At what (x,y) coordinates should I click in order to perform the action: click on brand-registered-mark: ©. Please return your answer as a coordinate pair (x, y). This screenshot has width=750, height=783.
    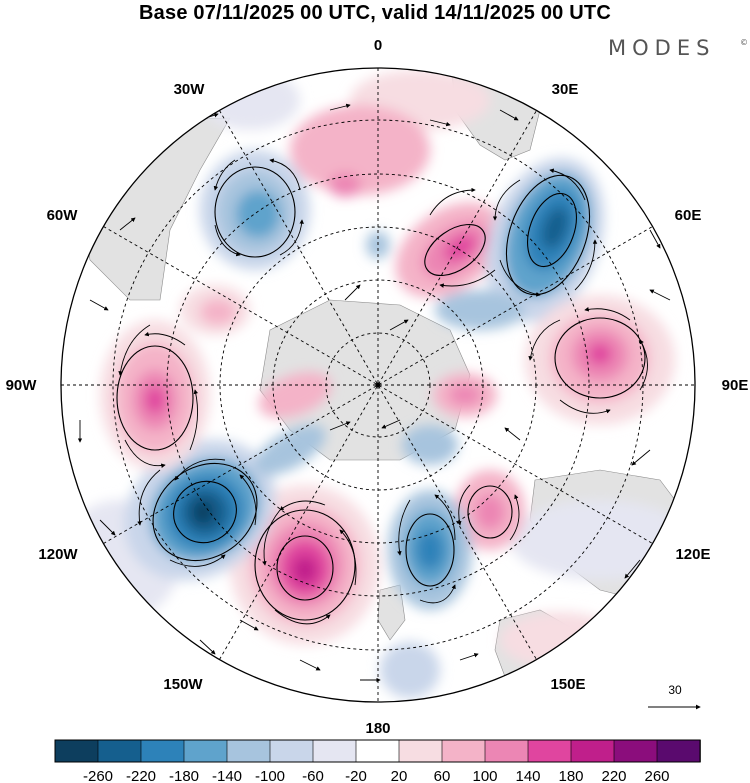
    Looking at the image, I should click on (744, 42).